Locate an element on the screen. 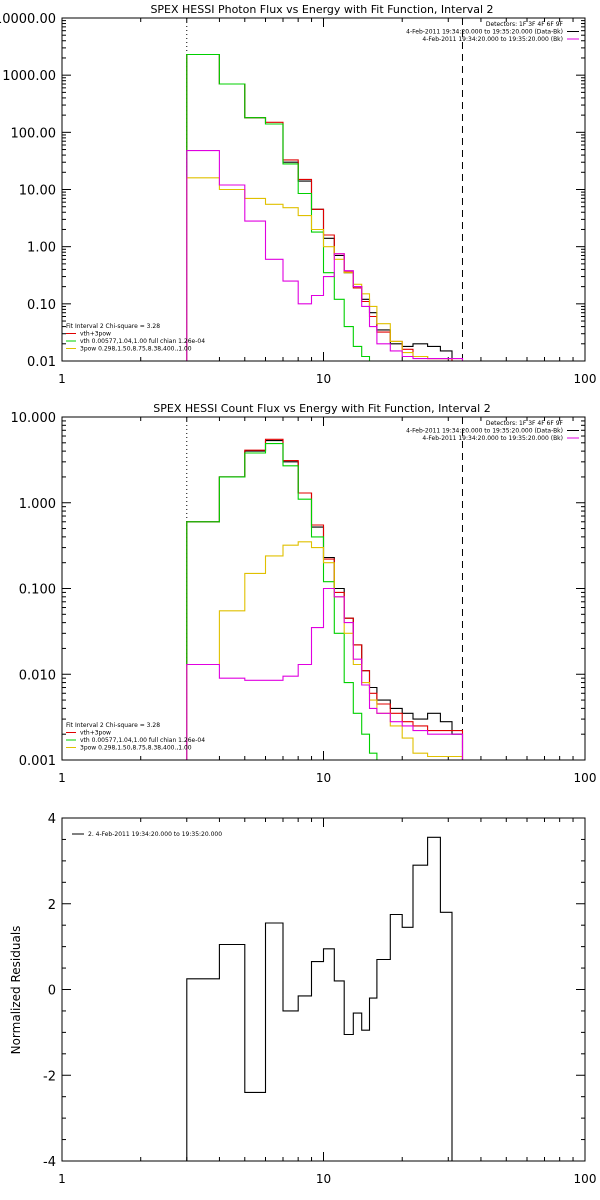 The image size is (600, 1200). y-tick-label: 0.010 is located at coordinates (37, 675).